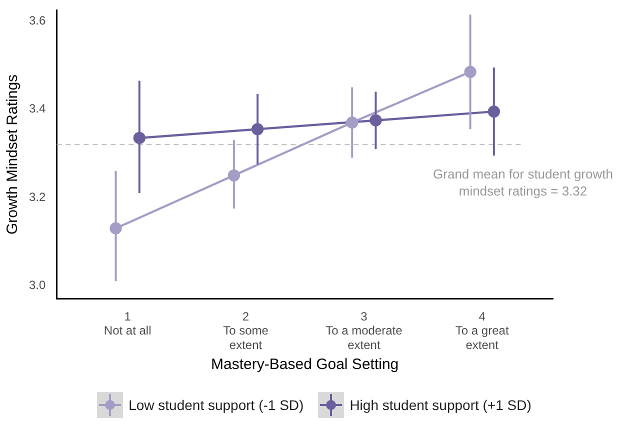 The width and height of the screenshot is (628, 427). Describe the element at coordinates (128, 323) in the screenshot. I see `x-tick-label: 1 Not at all` at that location.